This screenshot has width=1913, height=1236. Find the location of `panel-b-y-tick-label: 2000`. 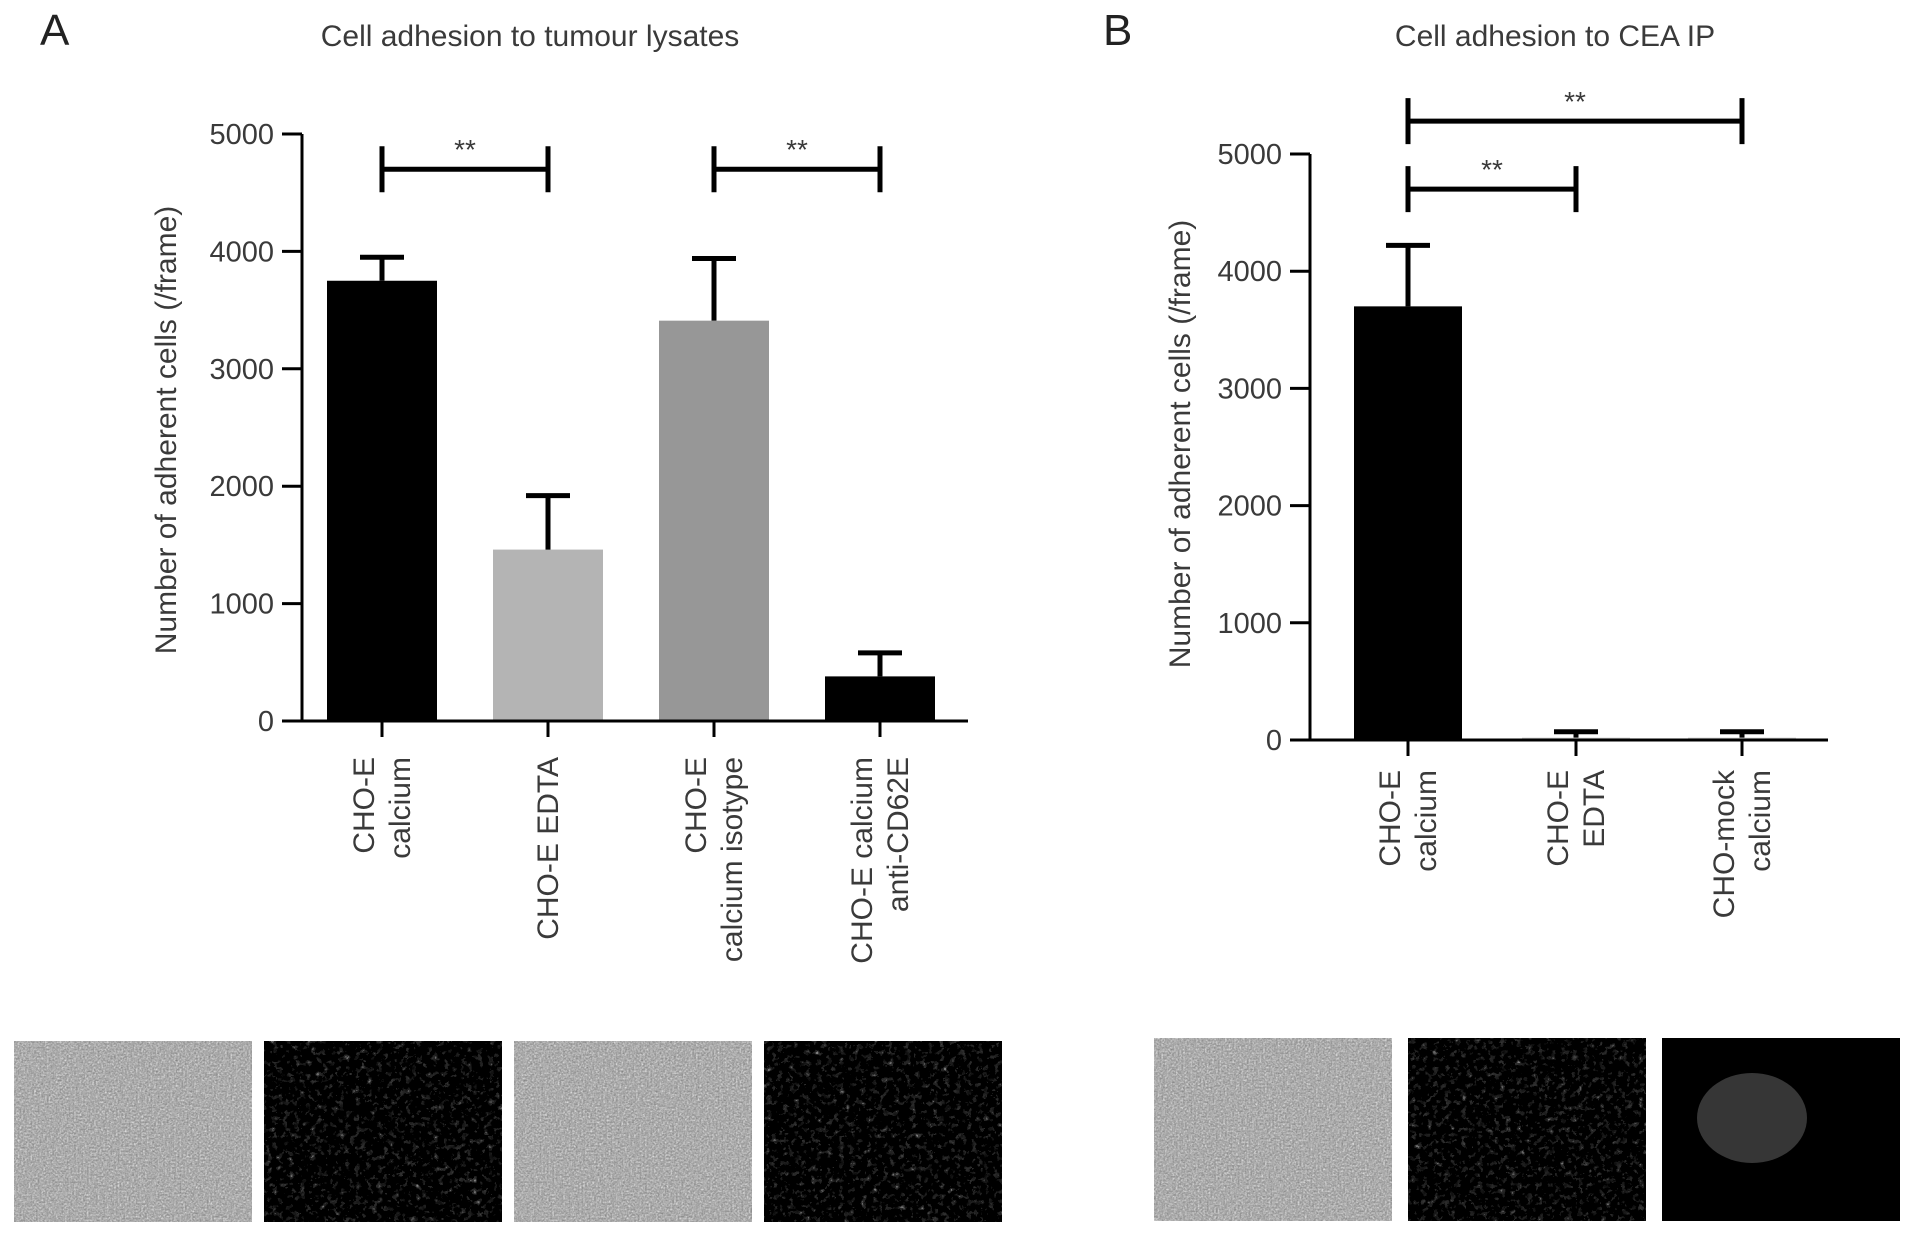

panel-b-y-tick-label: 2000 is located at coordinates (1249, 507).